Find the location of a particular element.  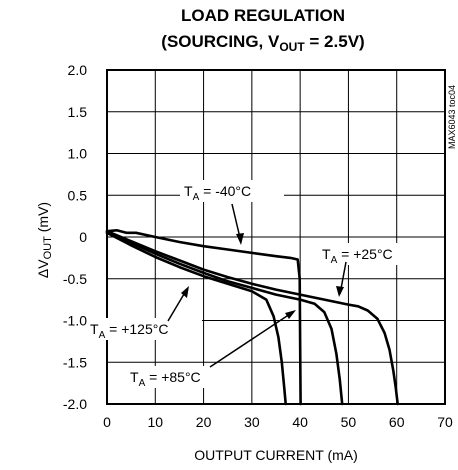

arrow-minus40 is located at coordinates (240, 239).